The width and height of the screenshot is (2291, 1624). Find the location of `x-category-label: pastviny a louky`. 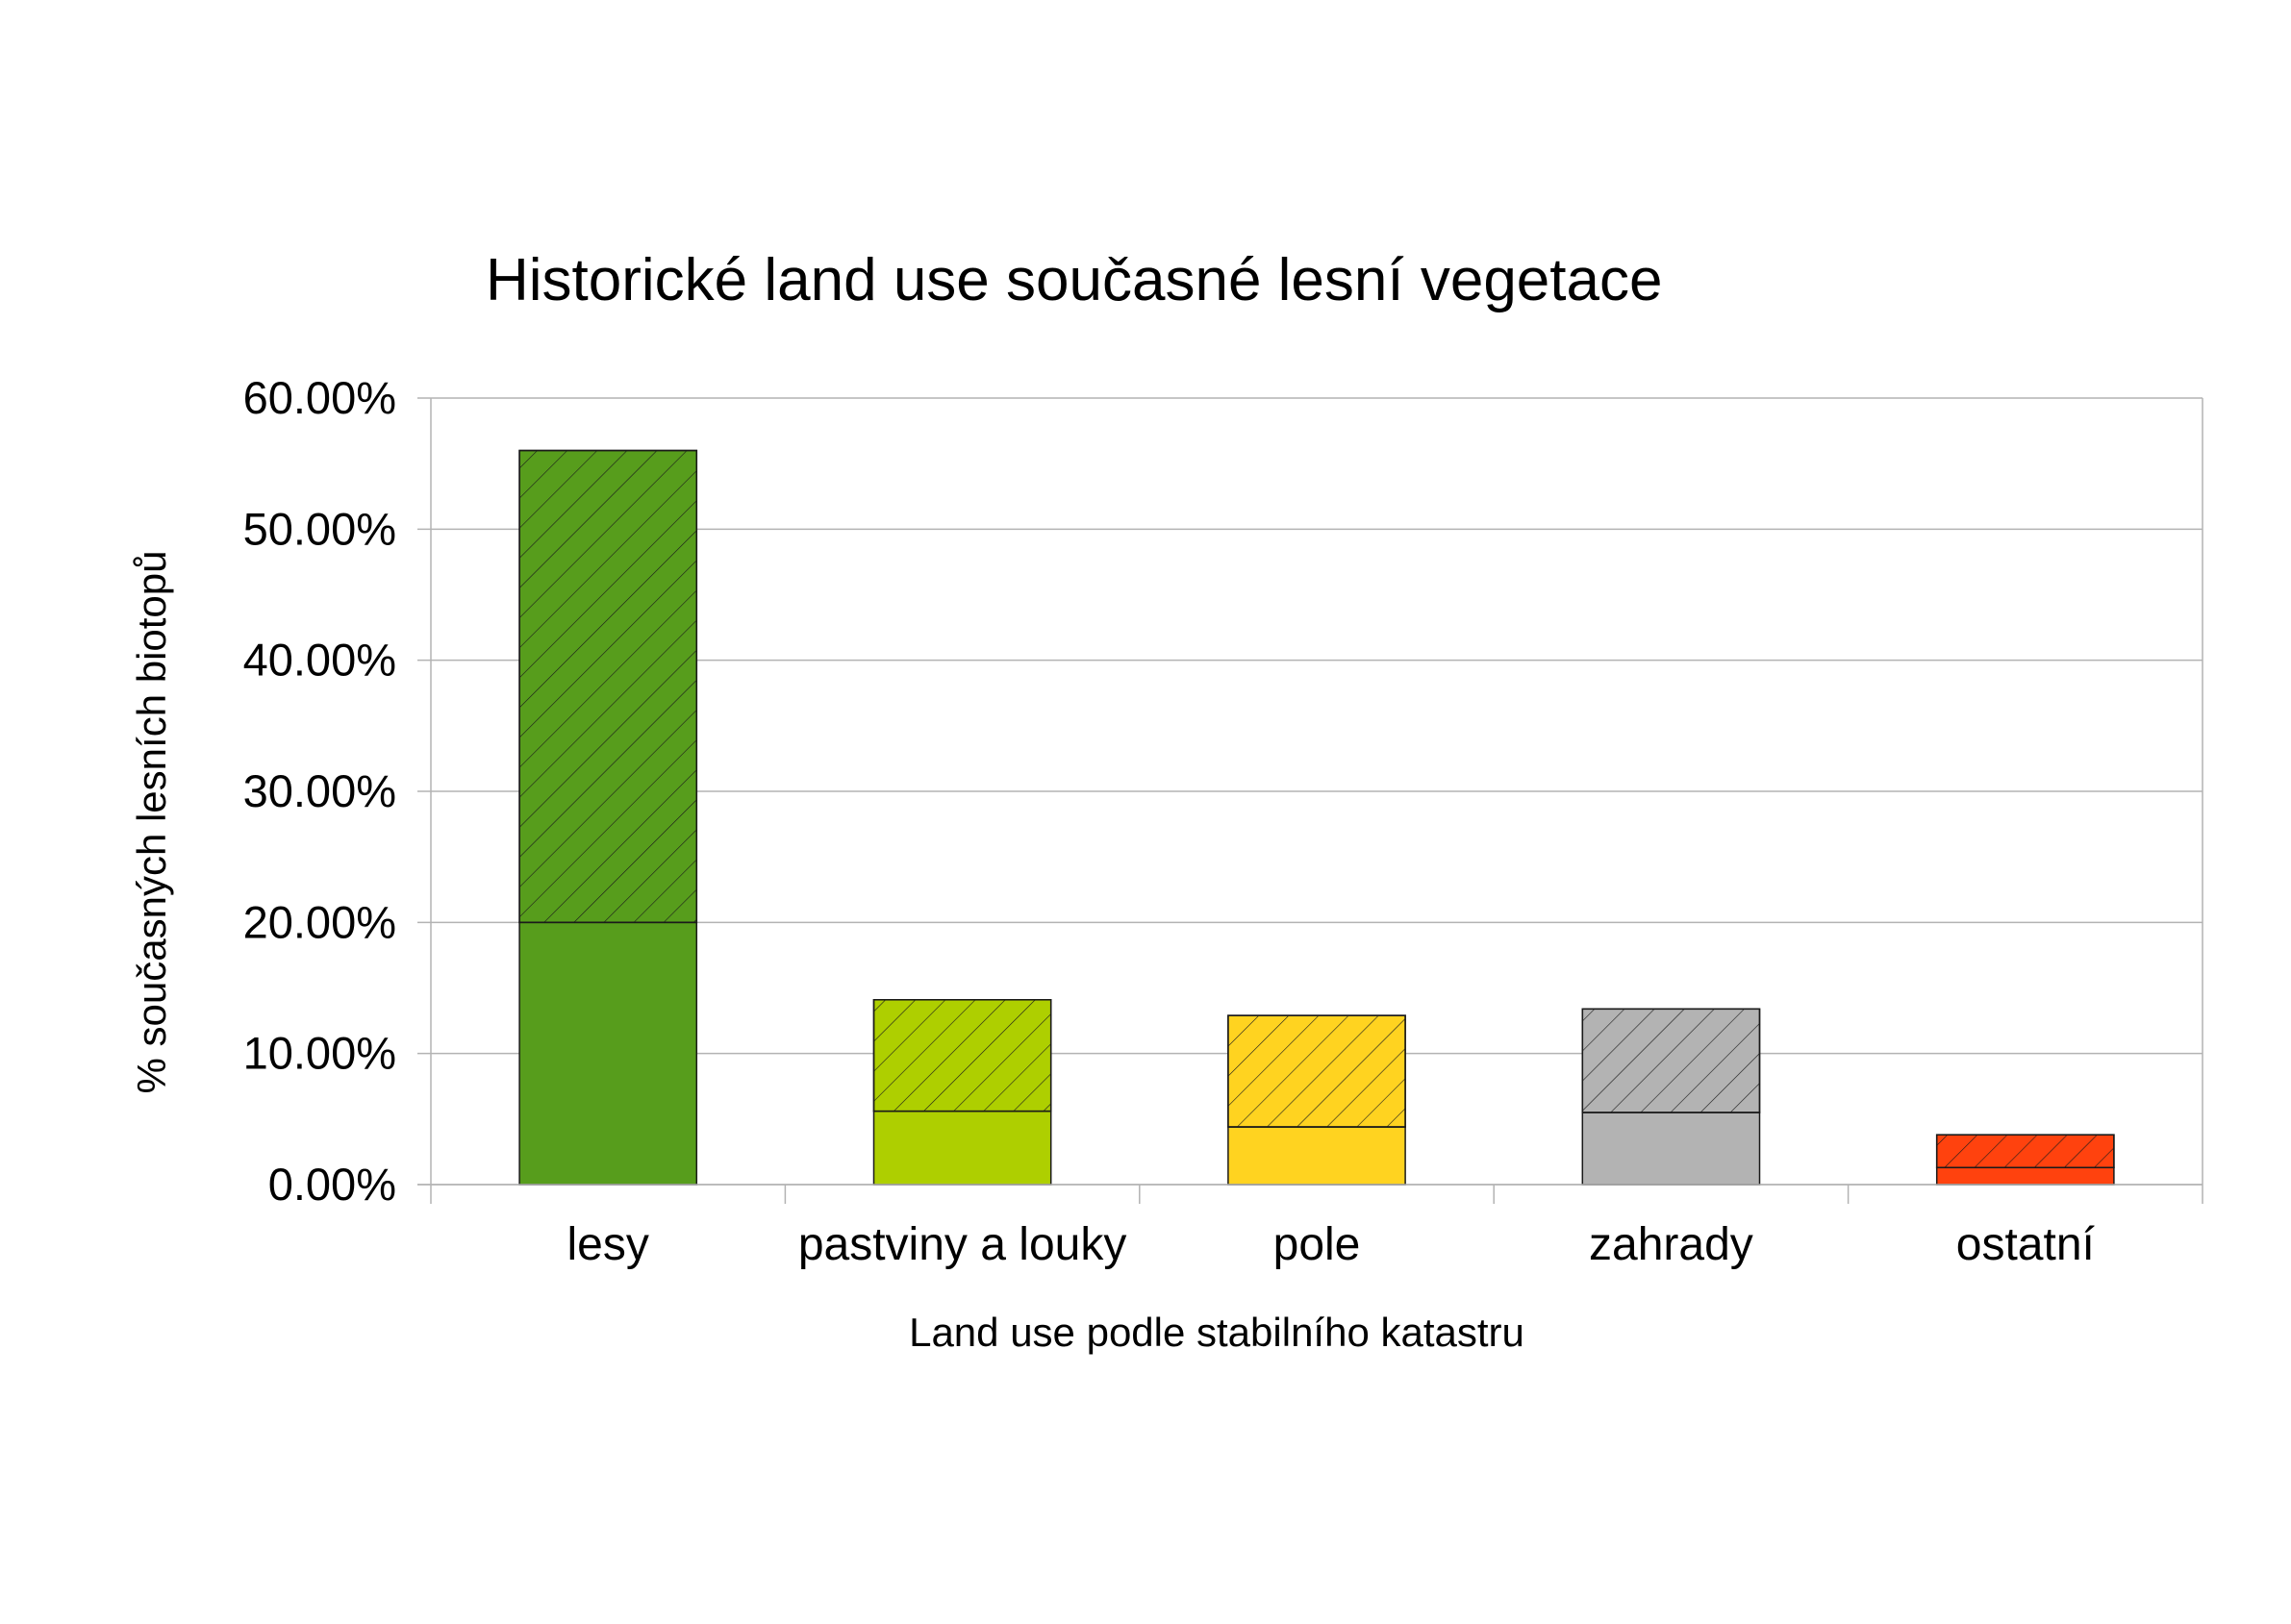

x-category-label: pastviny a louky is located at coordinates (962, 1244).